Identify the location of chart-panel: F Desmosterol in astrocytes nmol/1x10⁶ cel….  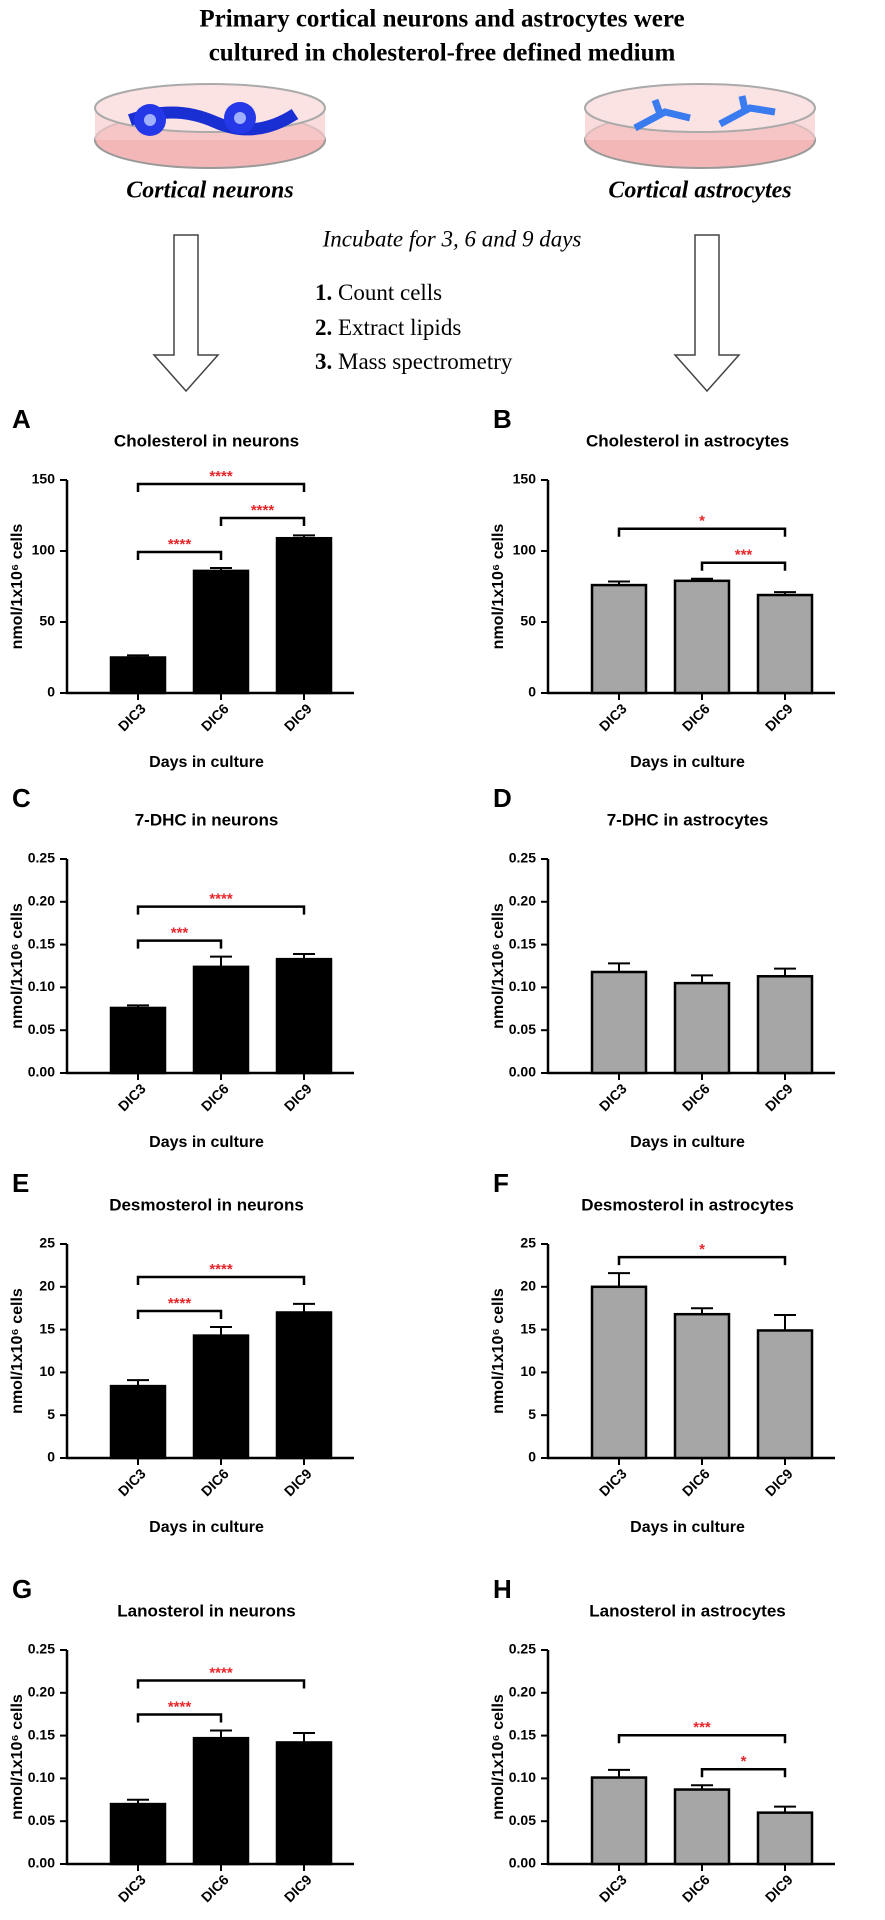
(662, 1352).